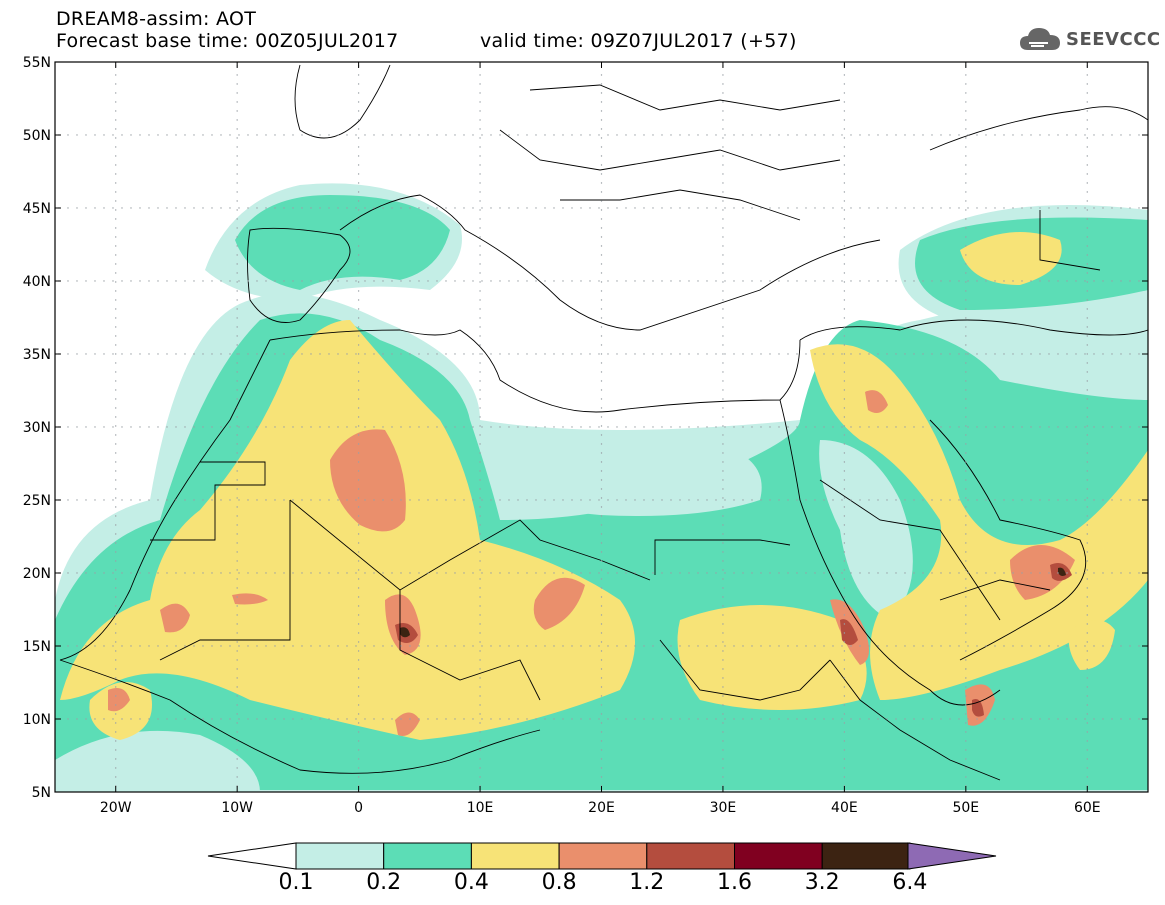  What do you see at coordinates (979, 522) in the screenshot?
I see `aot-contour-yellow` at bounding box center [979, 522].